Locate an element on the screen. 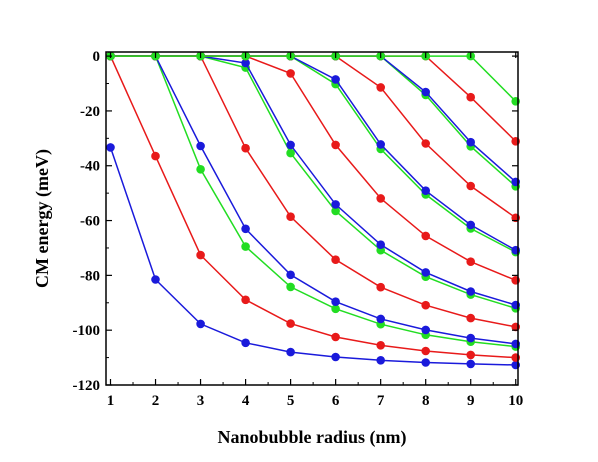  y-tick-label: -100 is located at coordinates (87, 331).